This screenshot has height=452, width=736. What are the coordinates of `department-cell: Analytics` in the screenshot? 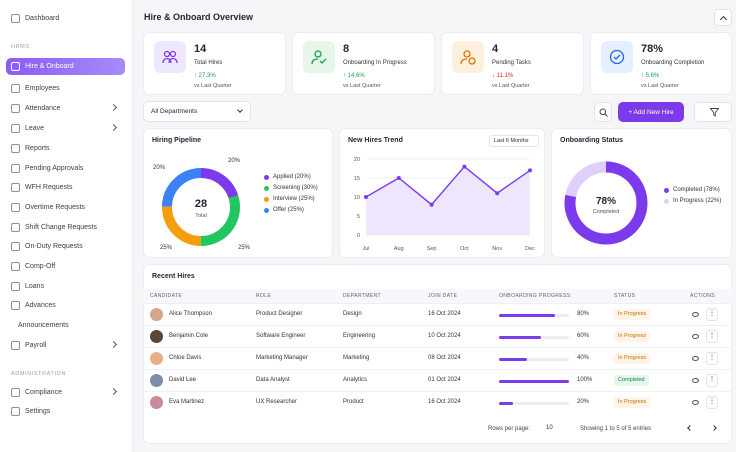 It's located at (355, 380).